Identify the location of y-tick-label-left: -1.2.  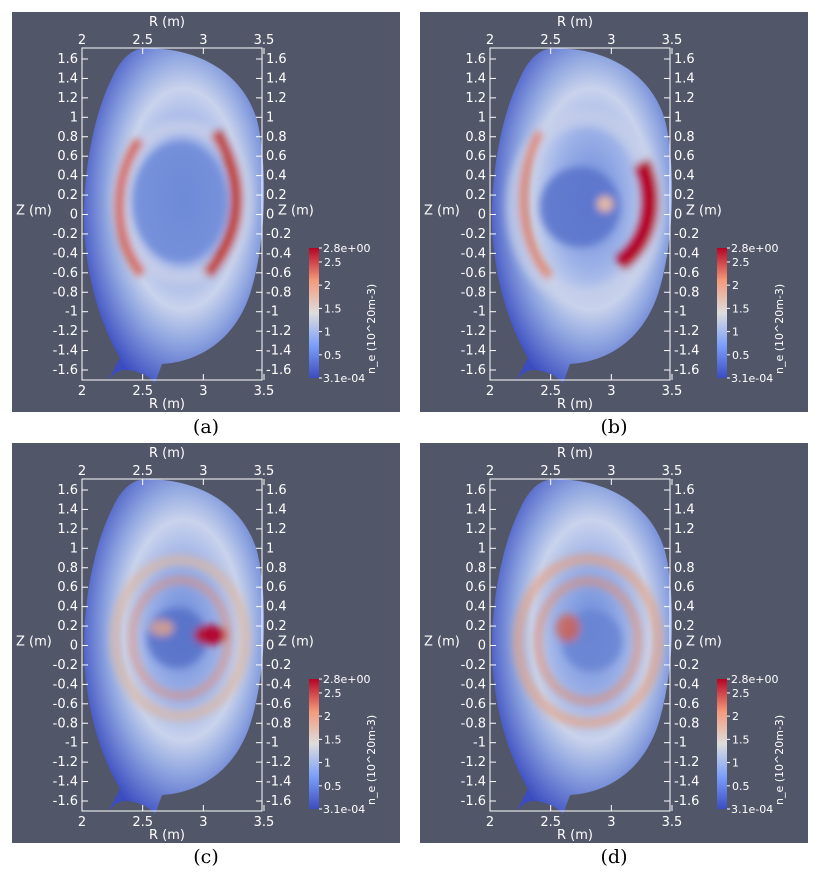
(65, 762).